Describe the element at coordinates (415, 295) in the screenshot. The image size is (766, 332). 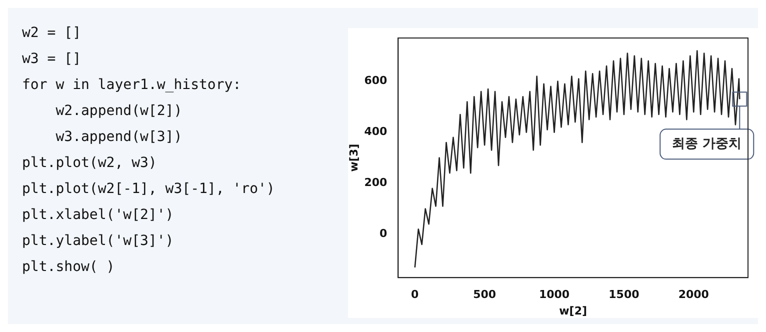
I see `x-tick-label: 0` at that location.